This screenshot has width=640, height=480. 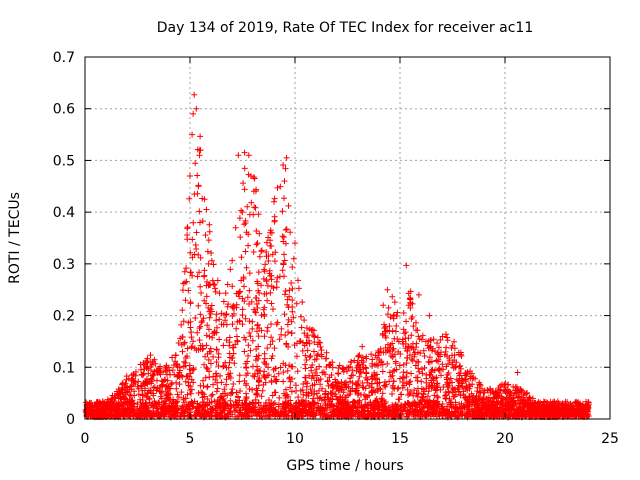 I want to click on x-tick-label: 10, so click(x=295, y=439).